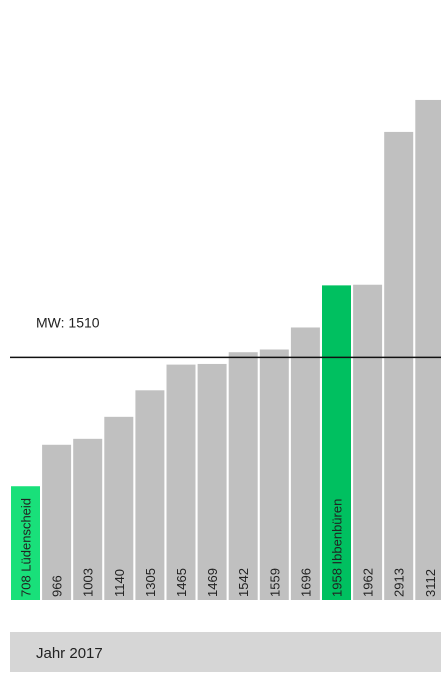  I want to click on footer-band, so click(225, 652).